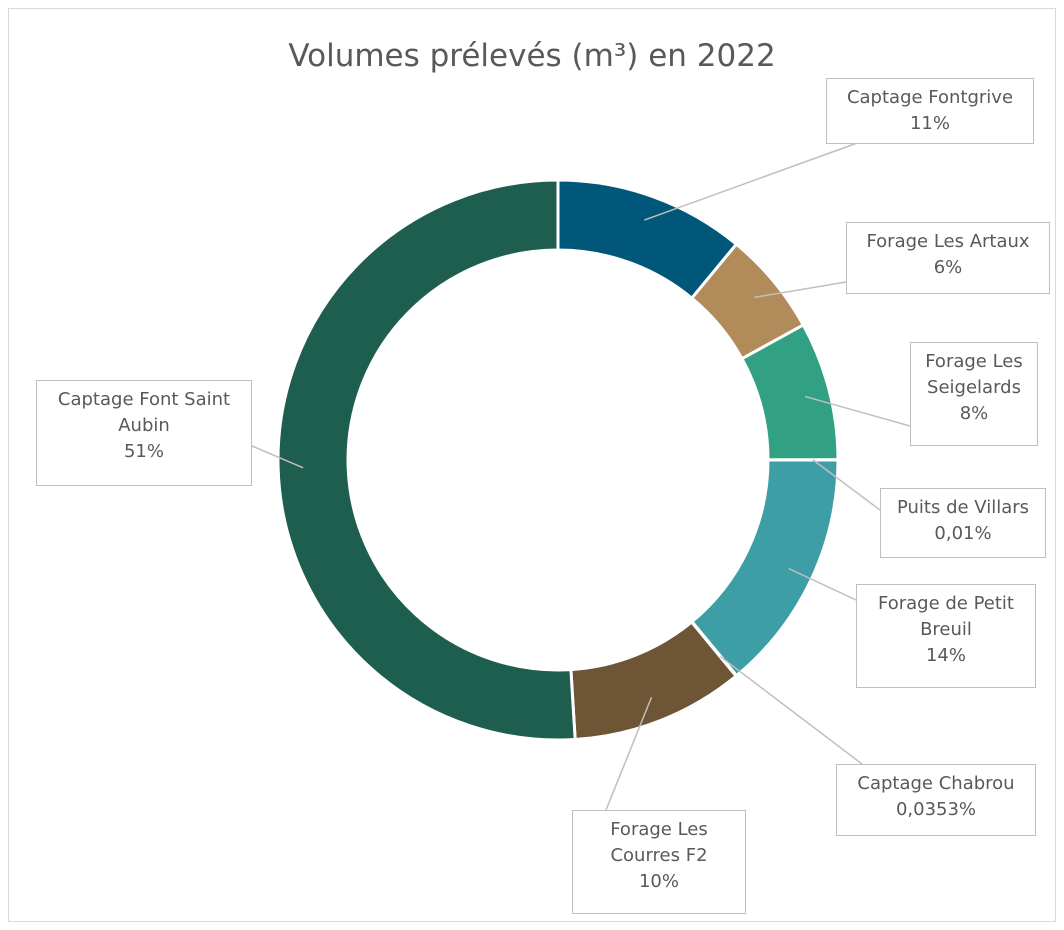  What do you see at coordinates (143, 451) in the screenshot?
I see `label-value: 51%` at bounding box center [143, 451].